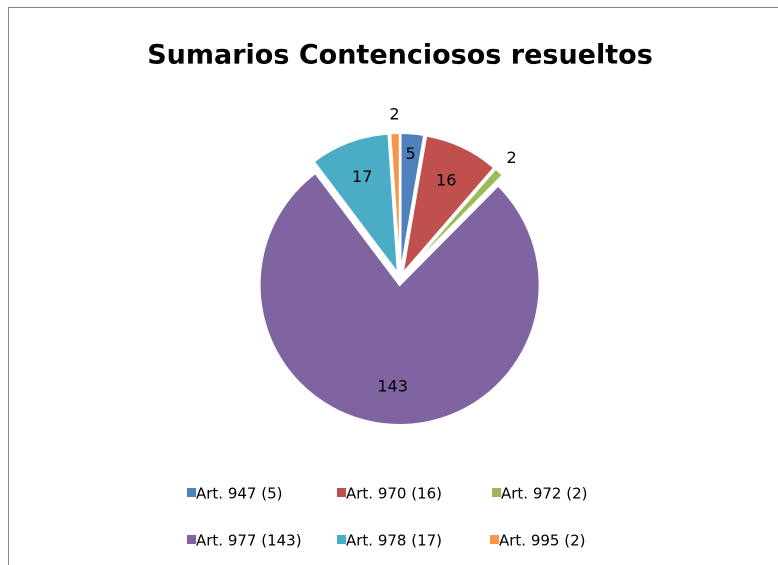  I want to click on data-label: 5, so click(411, 153).